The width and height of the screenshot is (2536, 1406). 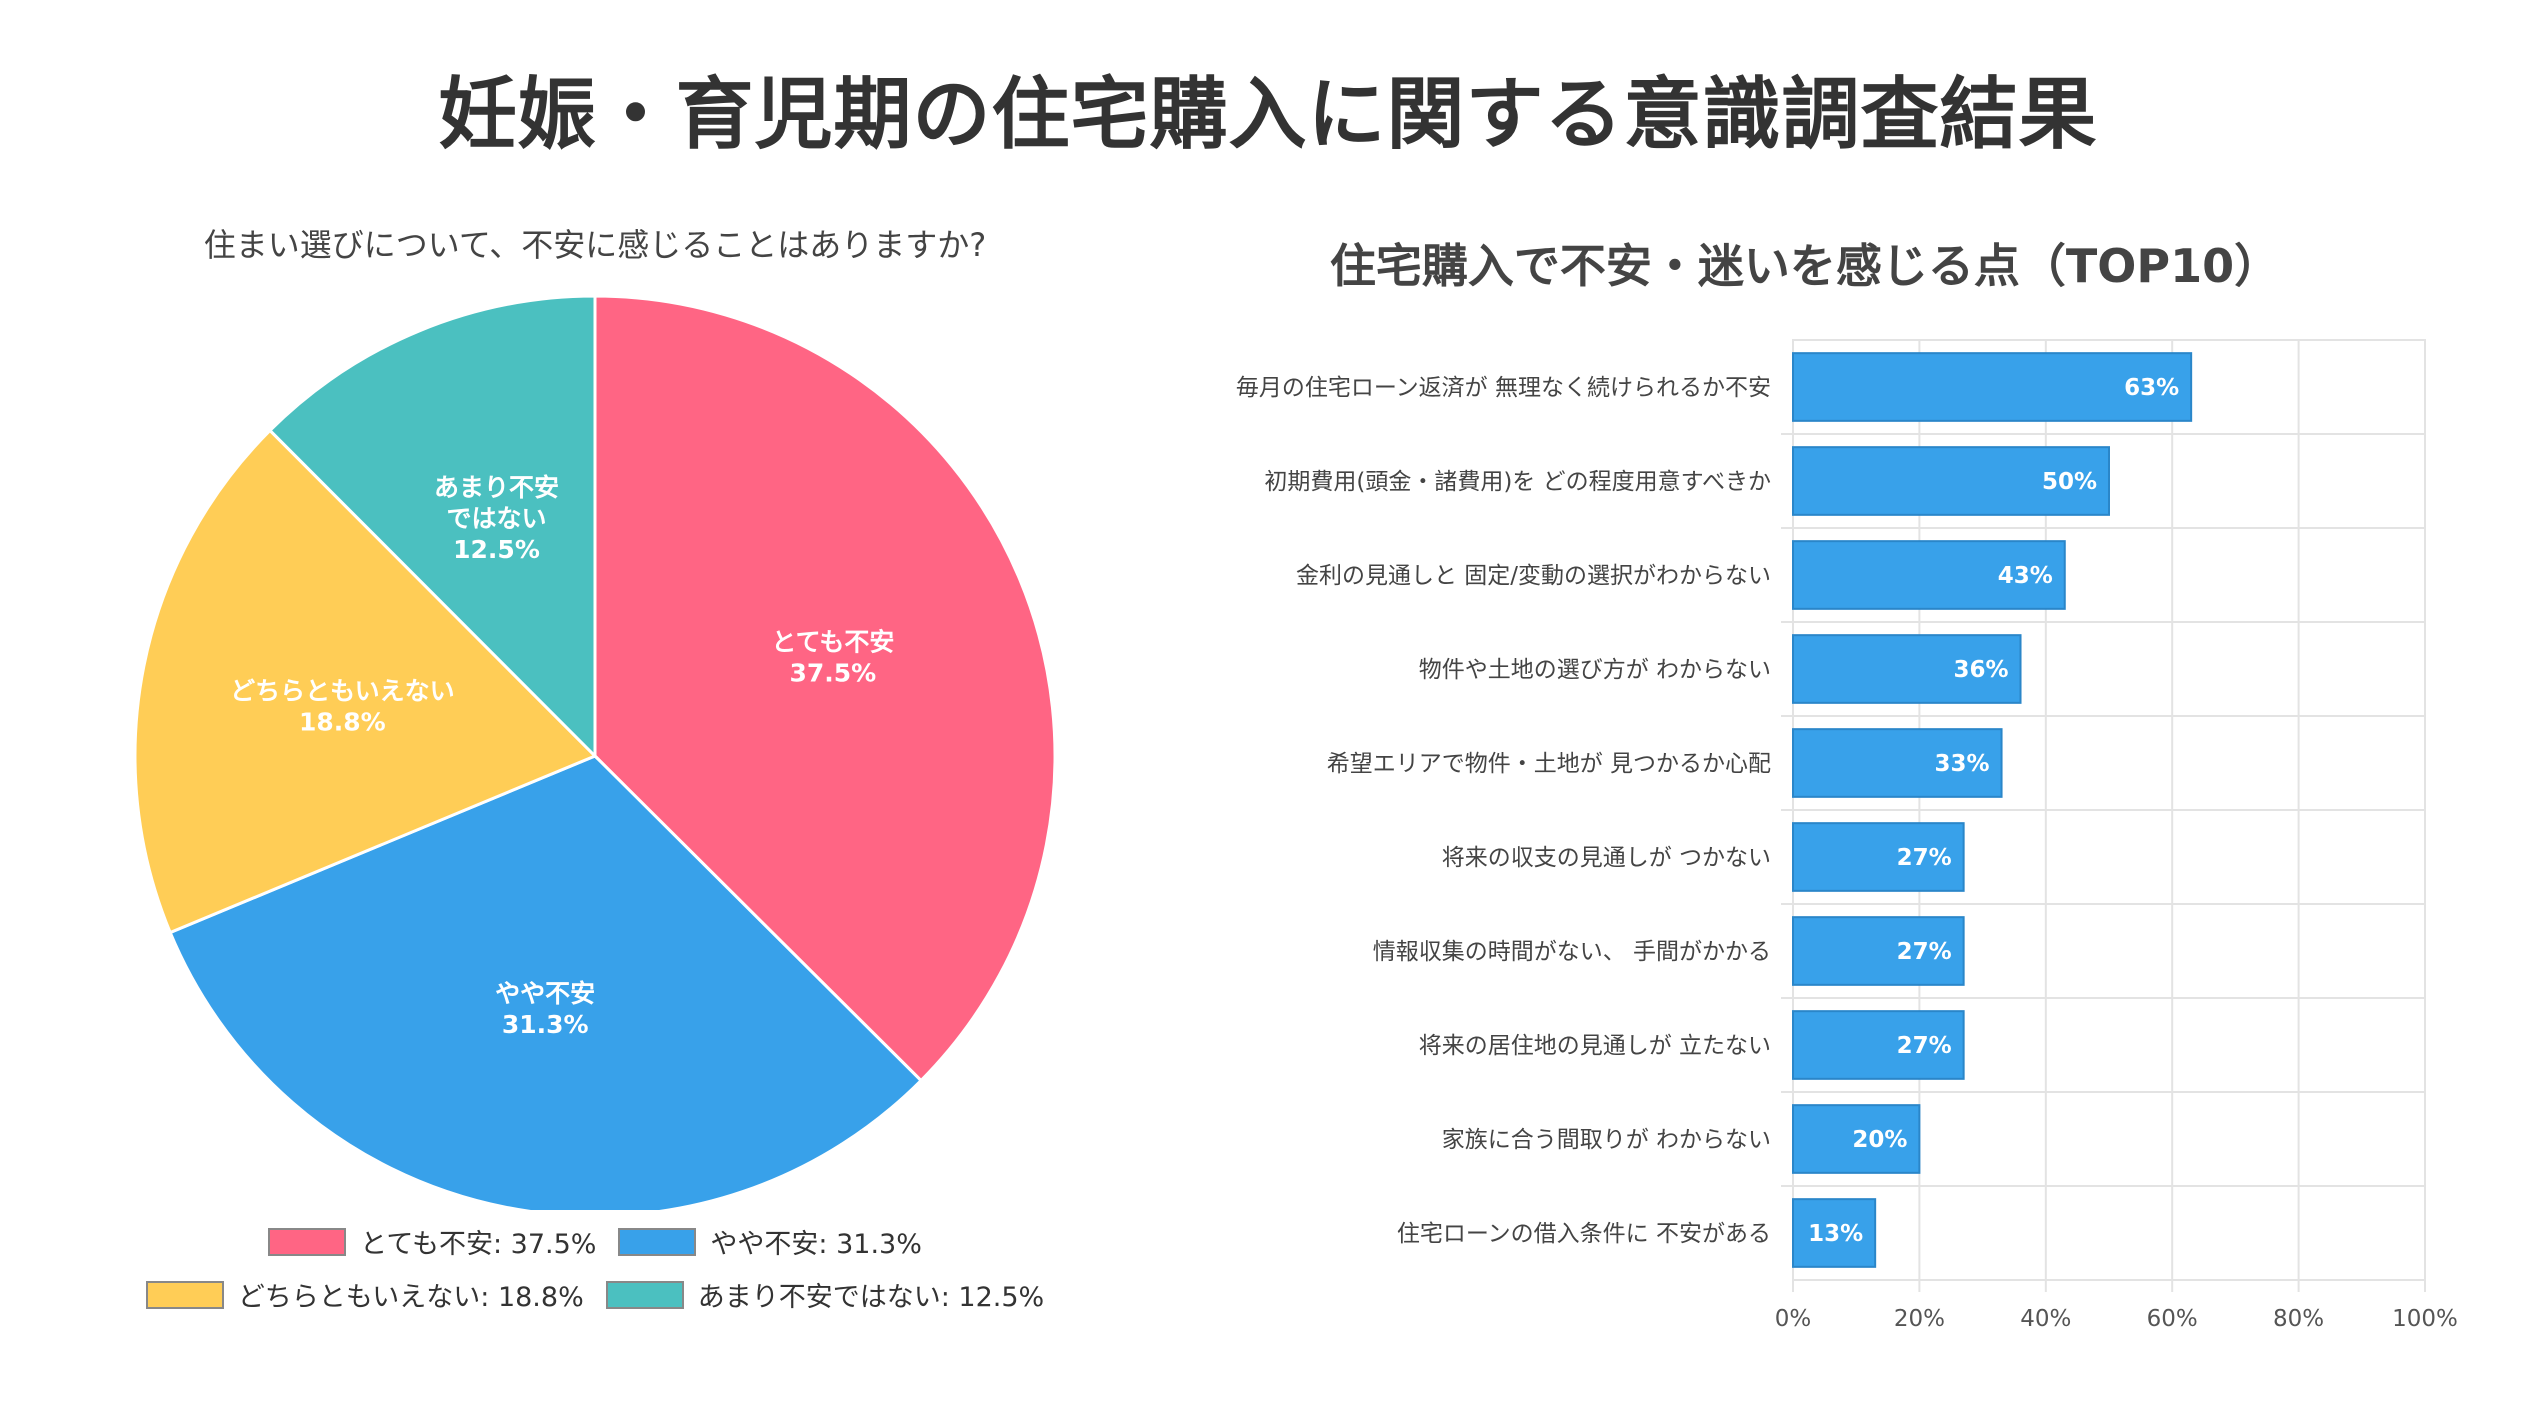 I want to click on category-label: 将来の居住地の見通しが 立たない, so click(x=1595, y=1046).